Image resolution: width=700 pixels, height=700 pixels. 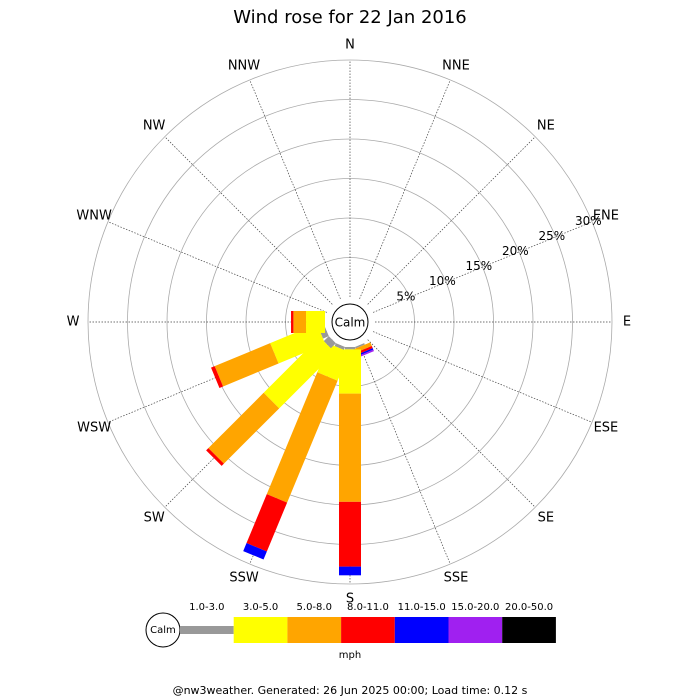 I want to click on r-tick-label: 15%, so click(x=479, y=266).